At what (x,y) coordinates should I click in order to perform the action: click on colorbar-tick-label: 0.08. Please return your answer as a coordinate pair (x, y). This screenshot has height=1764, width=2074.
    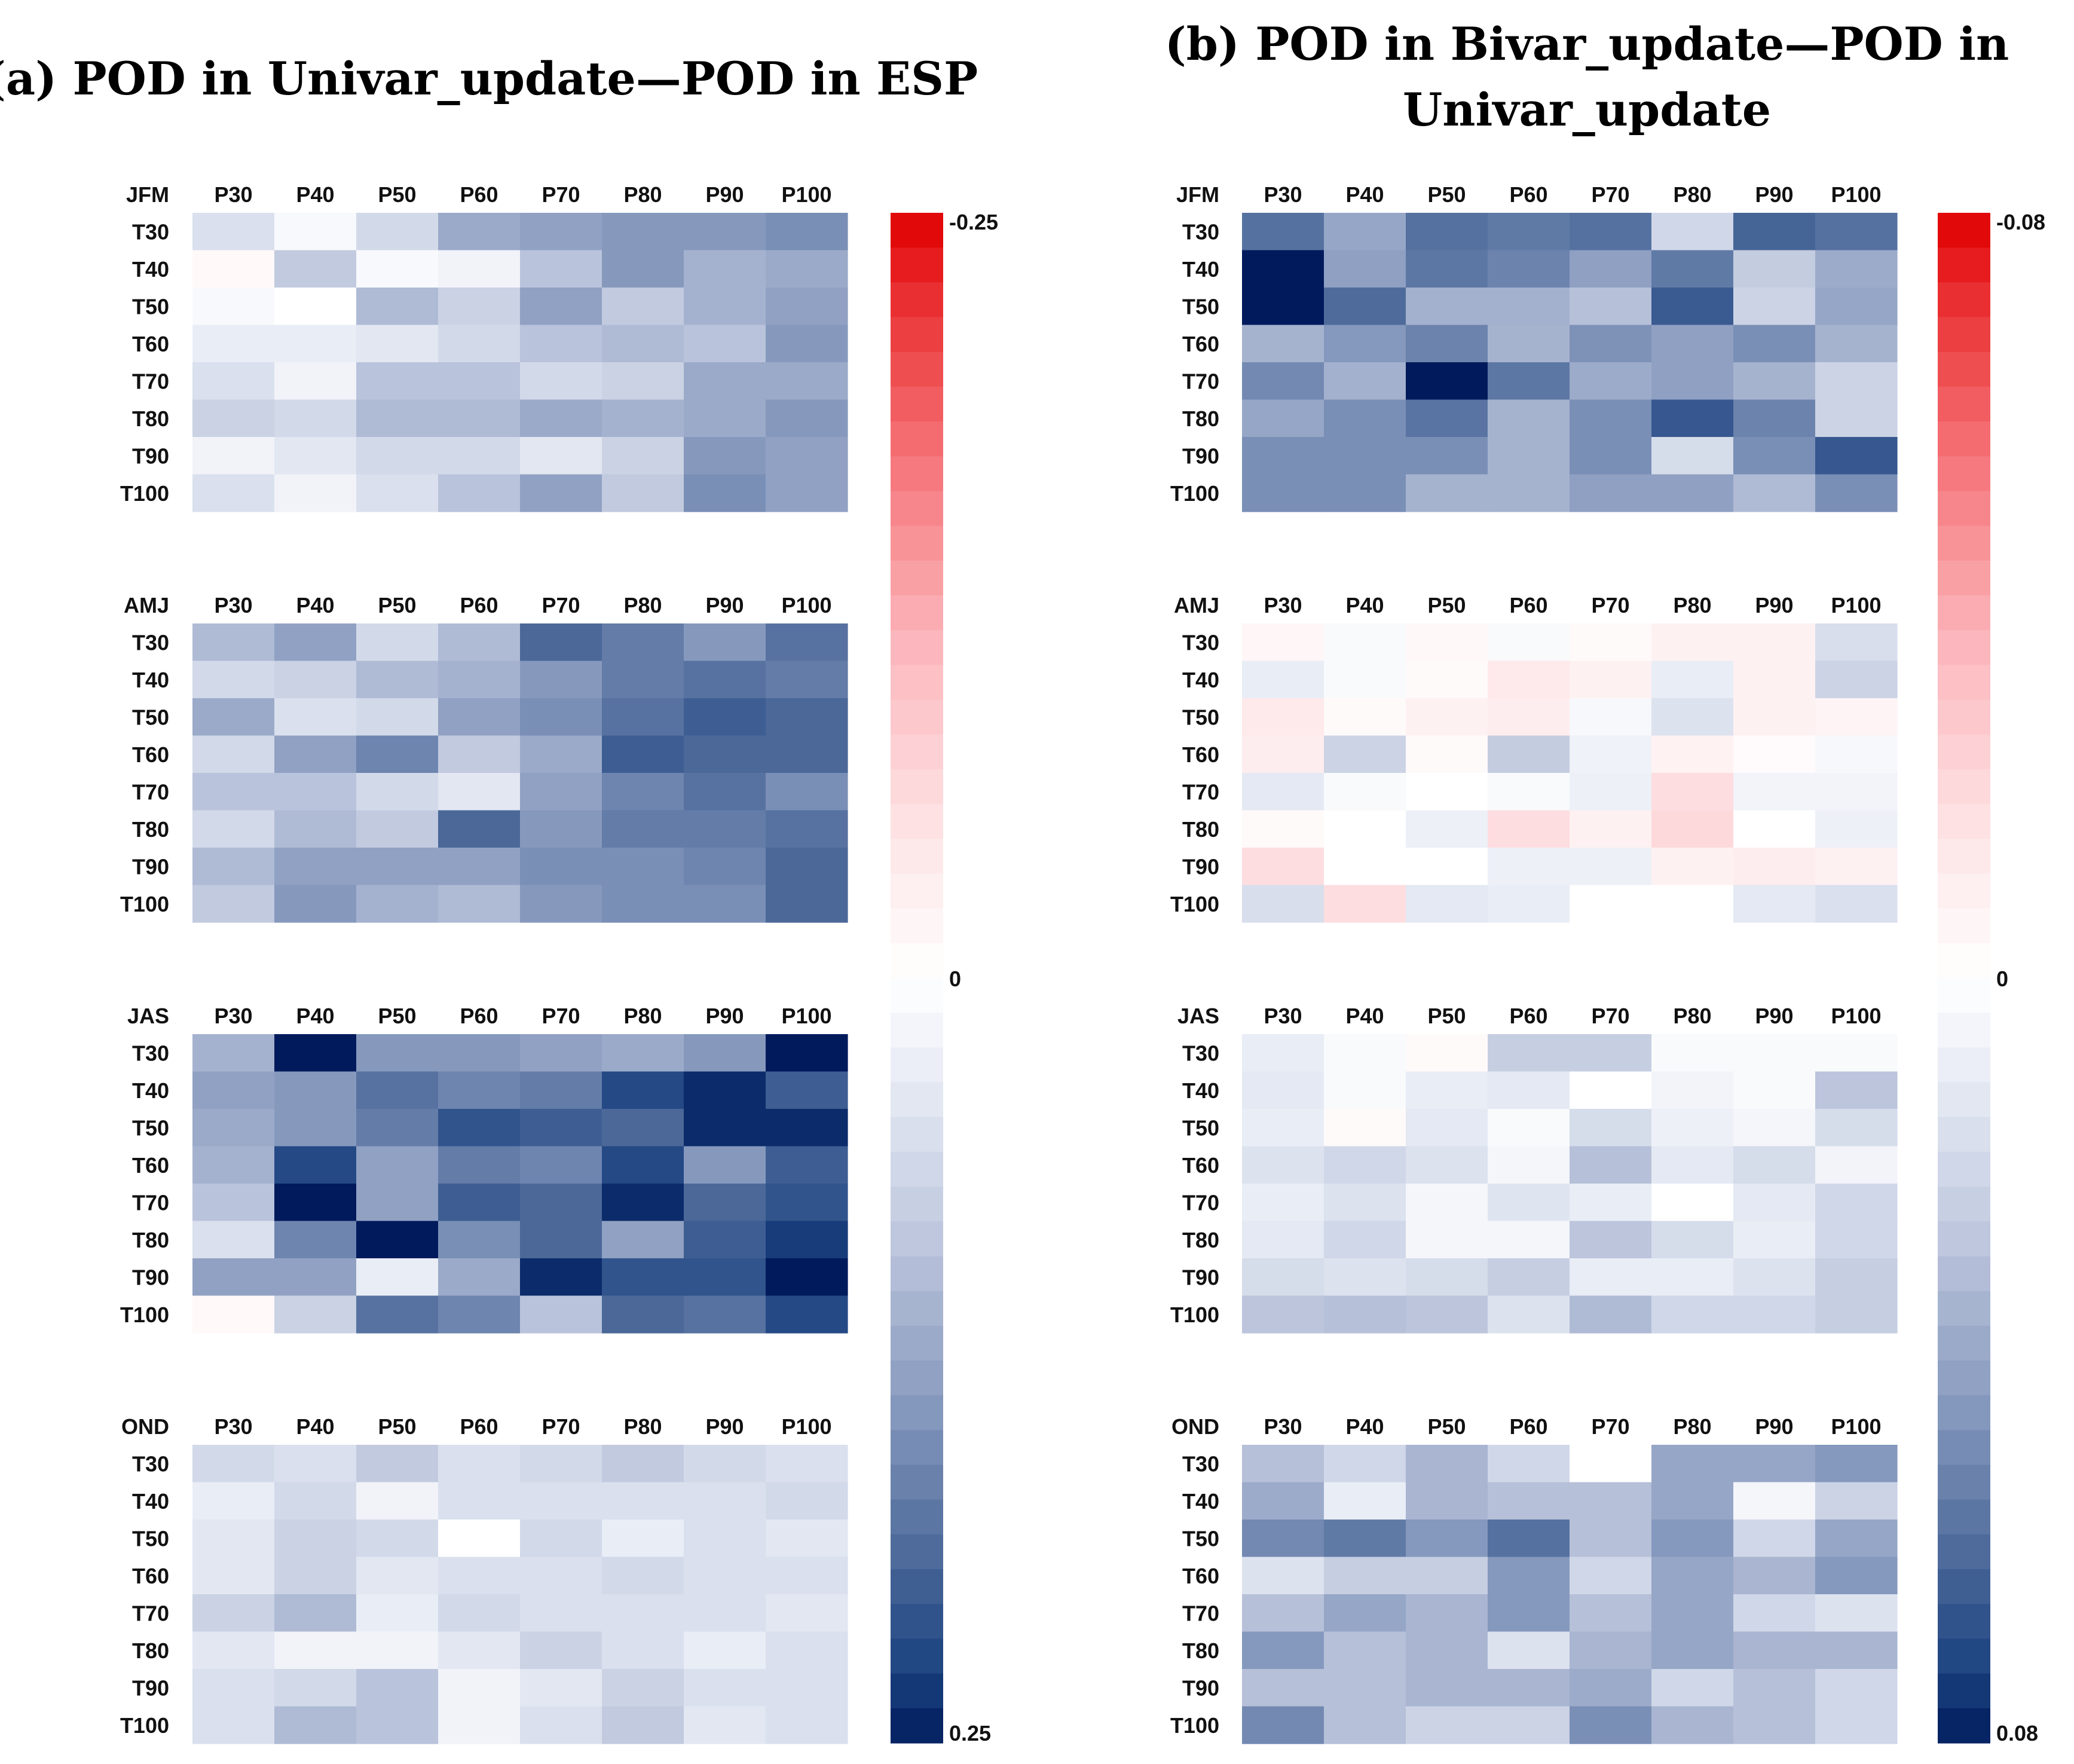
    Looking at the image, I should click on (2017, 1733).